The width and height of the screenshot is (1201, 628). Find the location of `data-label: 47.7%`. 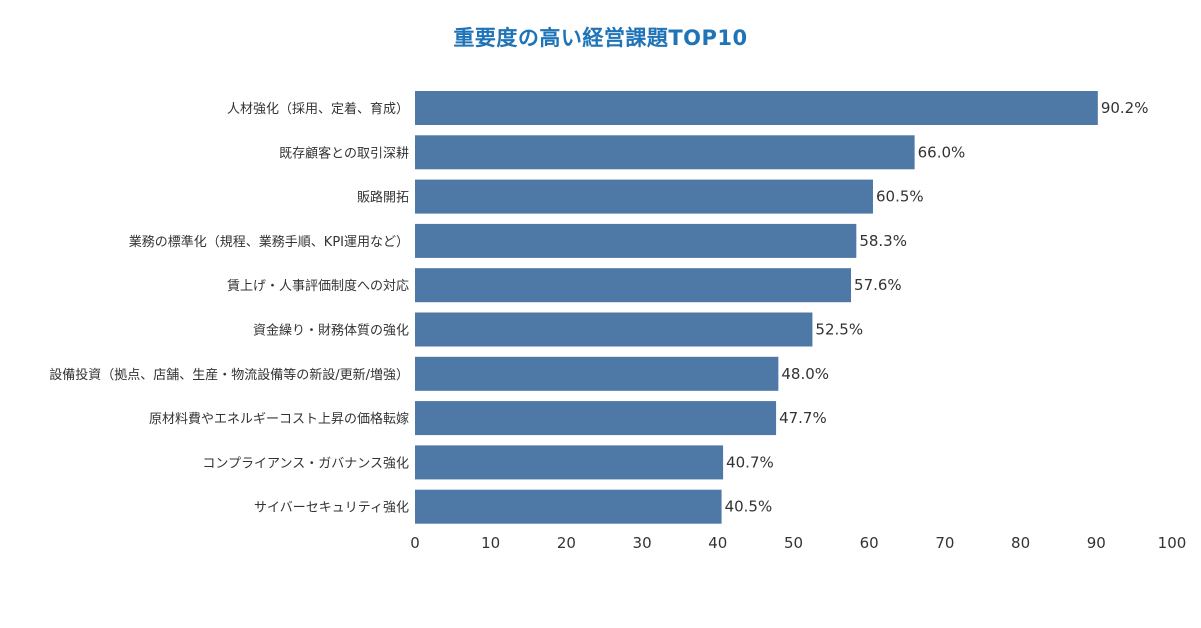

data-label: 47.7% is located at coordinates (803, 418).